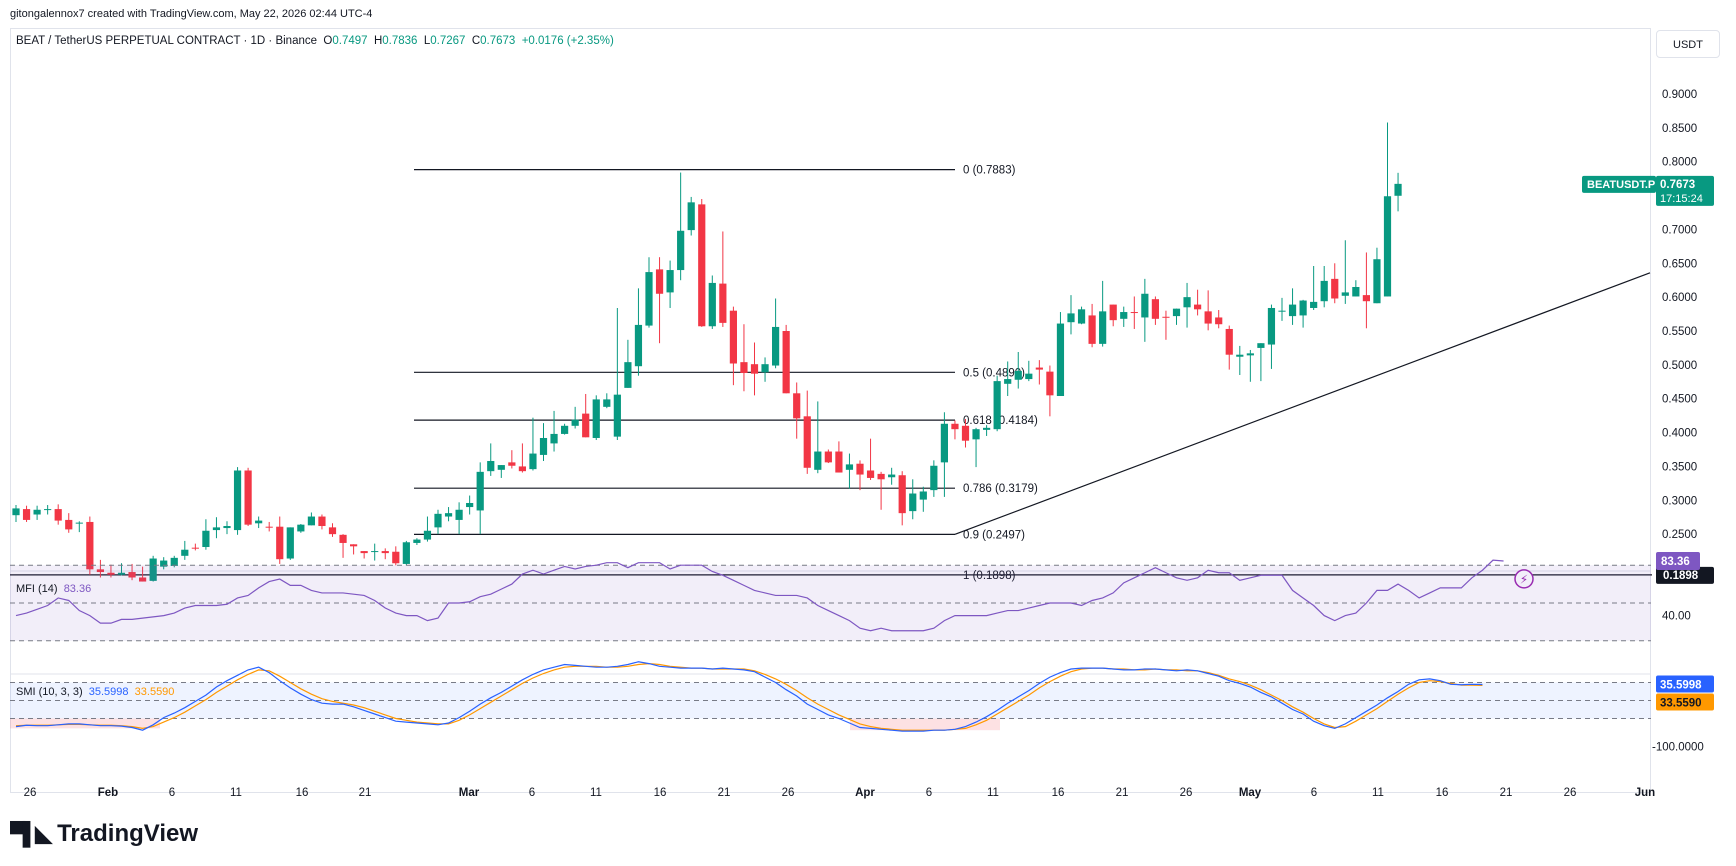 Image resolution: width=1736 pixels, height=866 pixels. Describe the element at coordinates (994, 535) in the screenshot. I see `fib-level-label: 0.9 (0.2497)` at that location.